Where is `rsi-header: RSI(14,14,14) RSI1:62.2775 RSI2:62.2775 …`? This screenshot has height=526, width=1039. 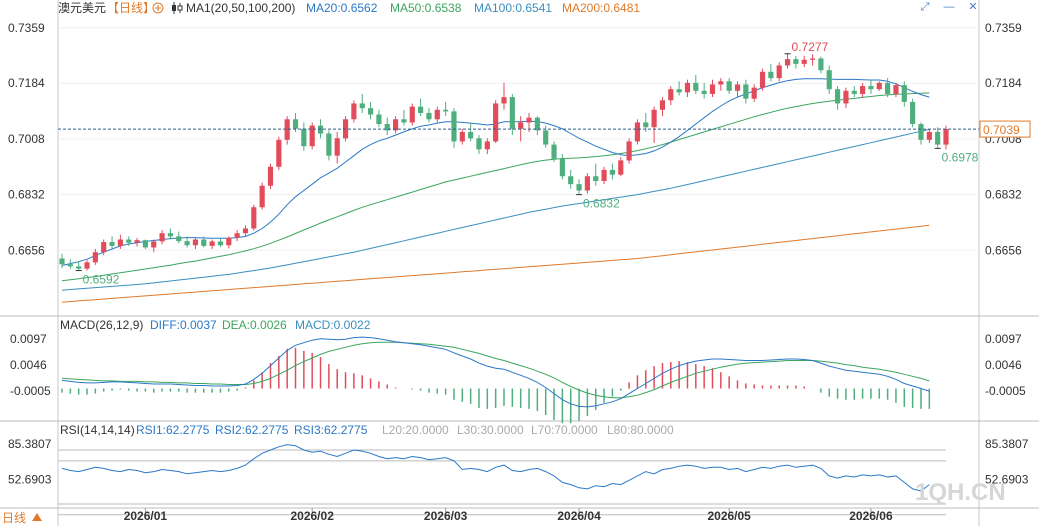
rsi-header: RSI(14,14,14) RSI1:62.2775 RSI2:62.2775 … is located at coordinates (367, 430).